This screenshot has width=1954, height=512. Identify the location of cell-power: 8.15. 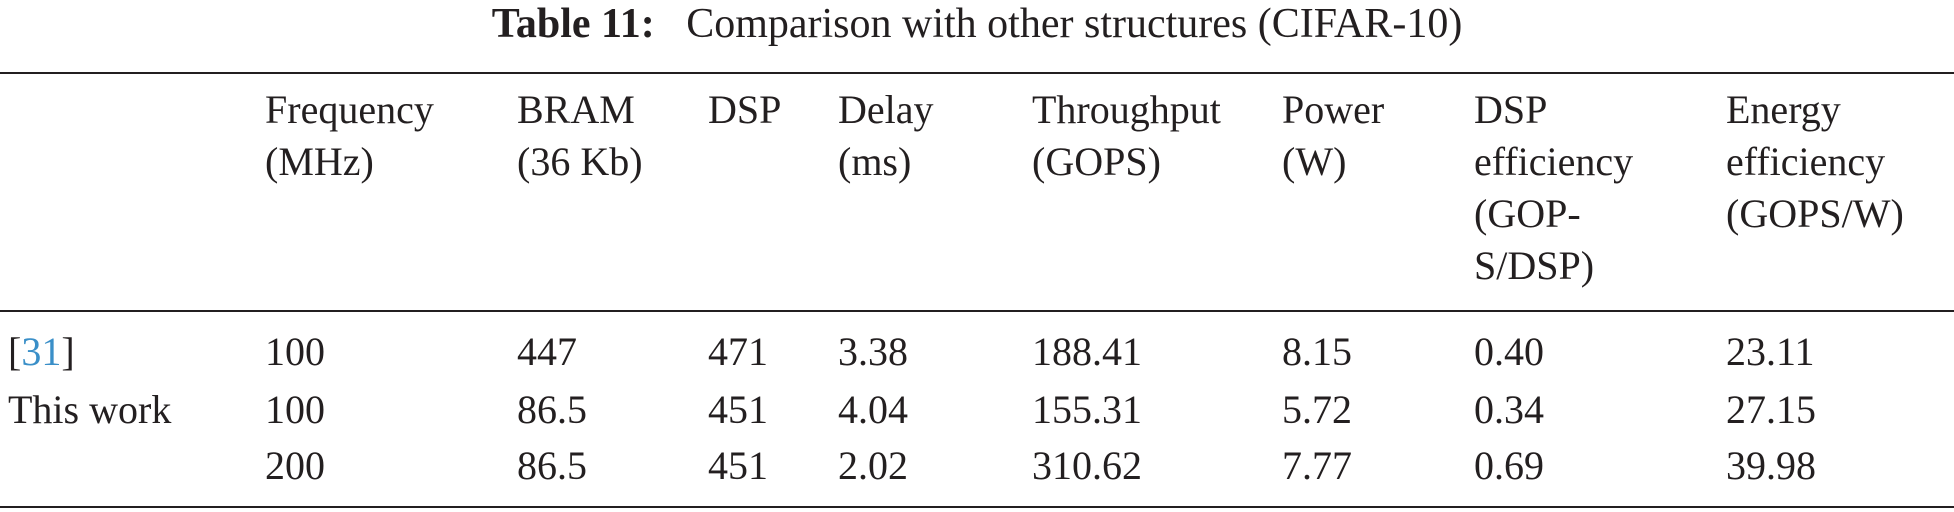
(1317, 351).